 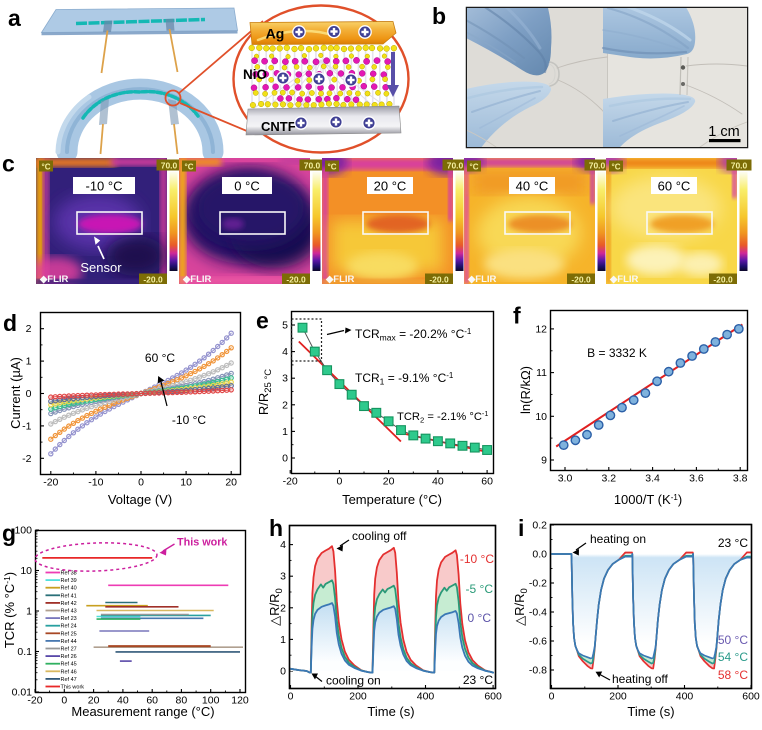 I want to click on svg-text: 20 °C, so click(x=390, y=186).